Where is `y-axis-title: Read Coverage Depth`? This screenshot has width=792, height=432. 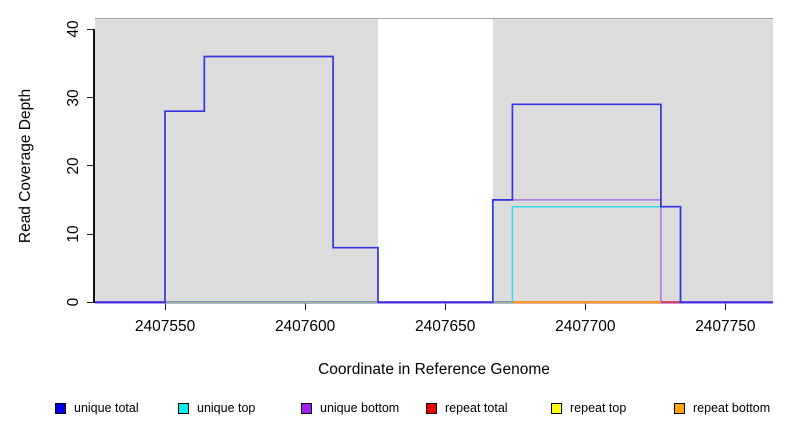
y-axis-title: Read Coverage Depth is located at coordinates (25, 166).